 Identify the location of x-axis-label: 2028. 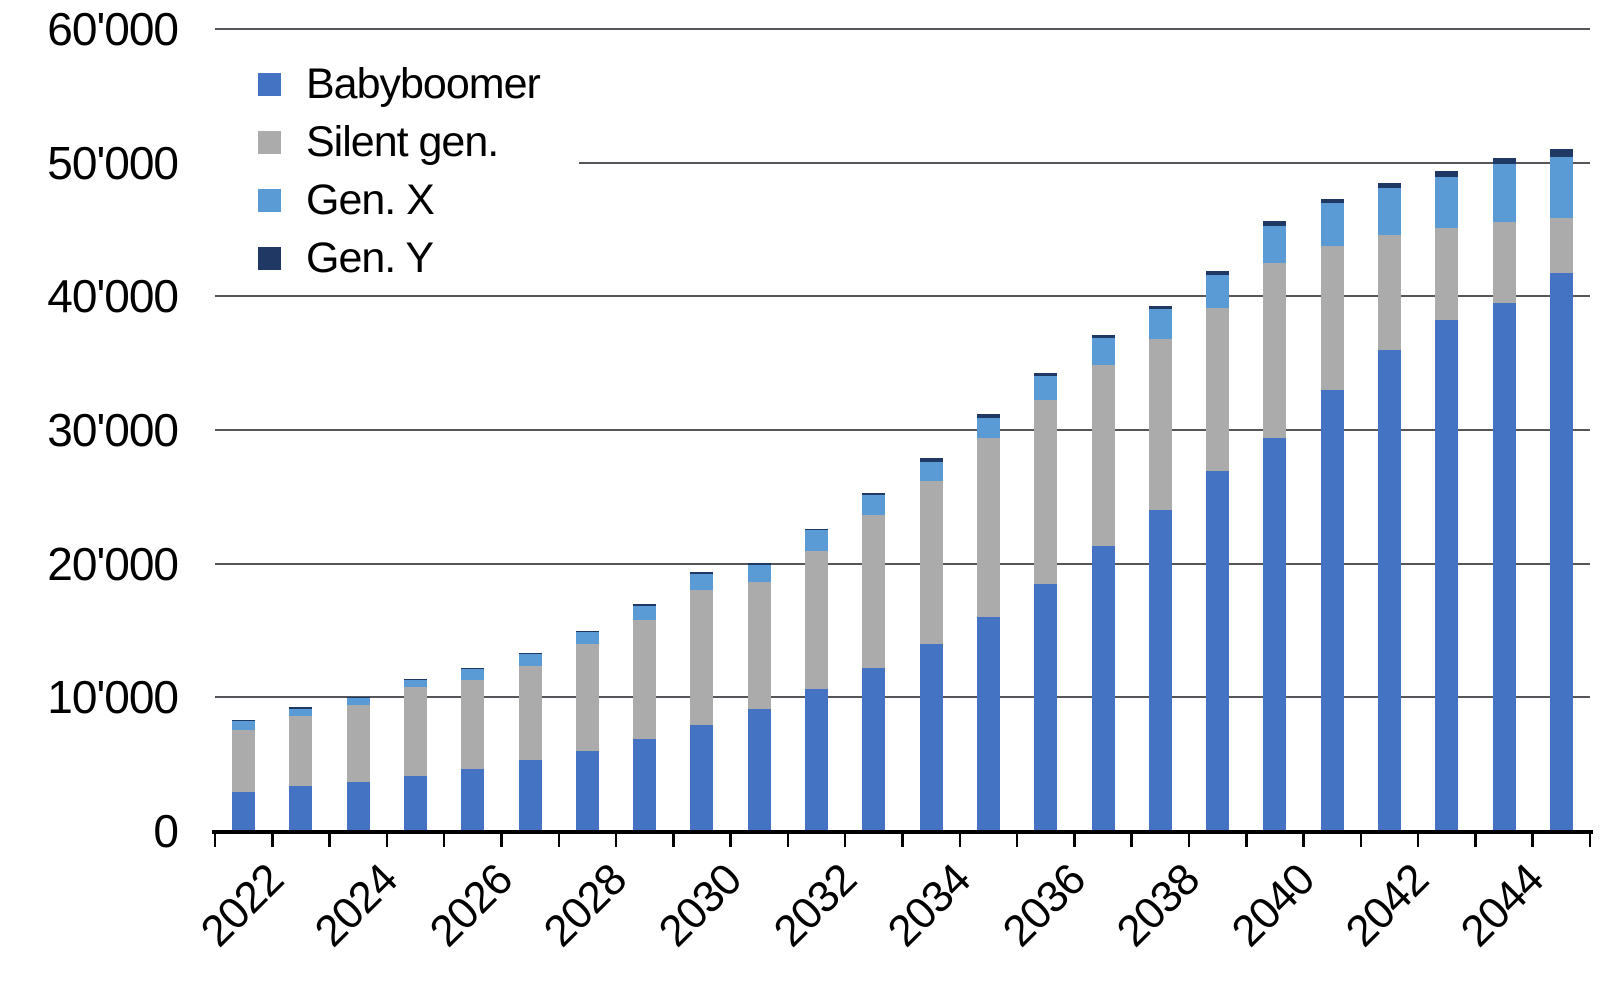
(585, 906).